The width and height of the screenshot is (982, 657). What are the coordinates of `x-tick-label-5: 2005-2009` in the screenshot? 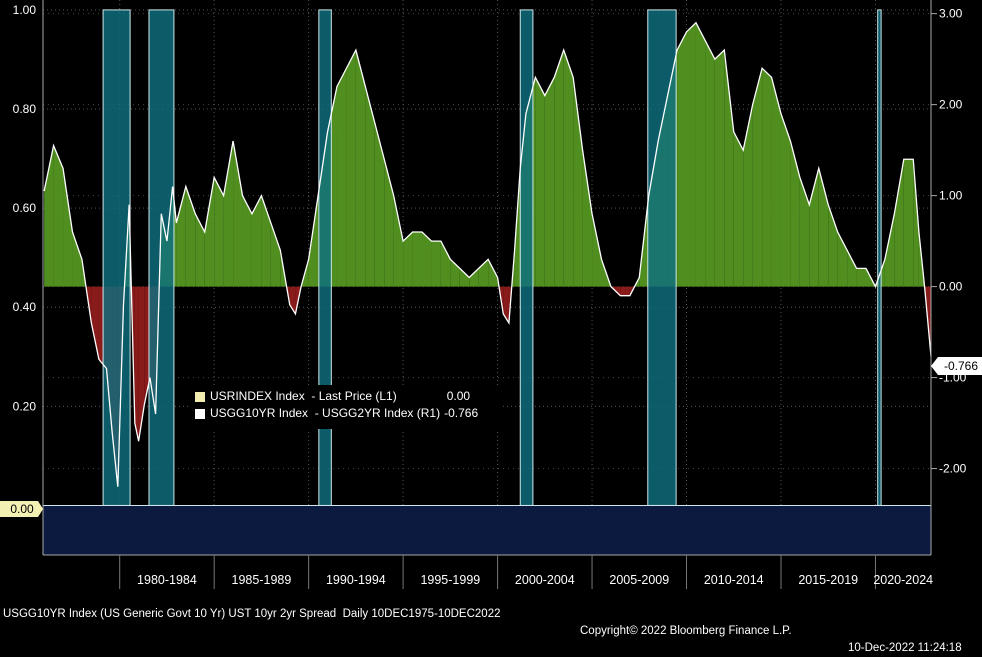 It's located at (639, 580).